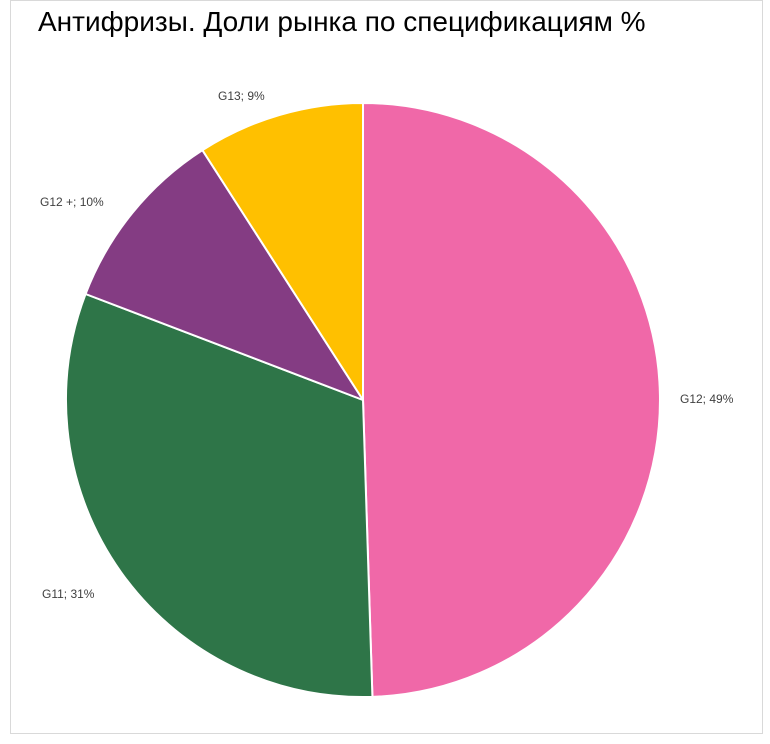  Describe the element at coordinates (707, 399) in the screenshot. I see `data-label-g12: G12; 49%` at that location.